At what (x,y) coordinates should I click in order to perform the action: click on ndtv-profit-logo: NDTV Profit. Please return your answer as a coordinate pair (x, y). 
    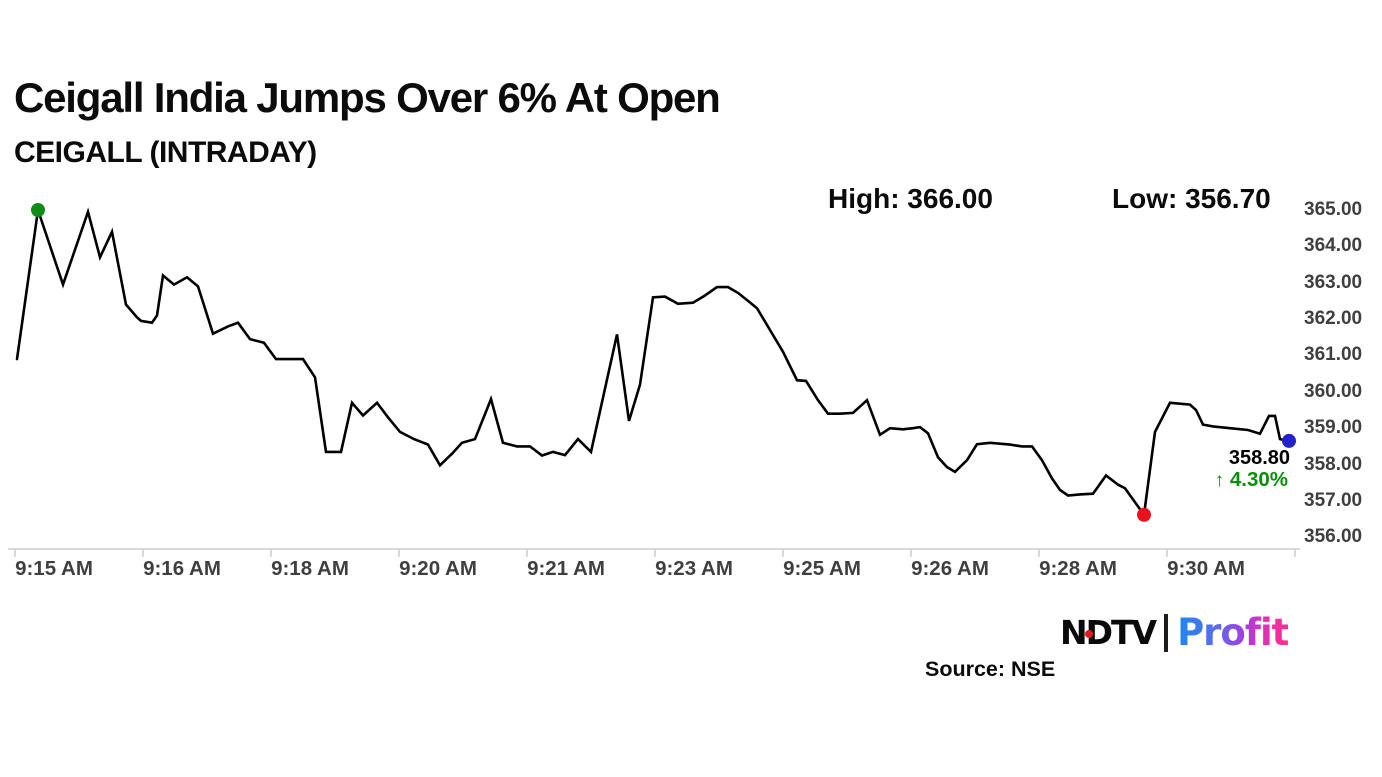
    Looking at the image, I should click on (1174, 633).